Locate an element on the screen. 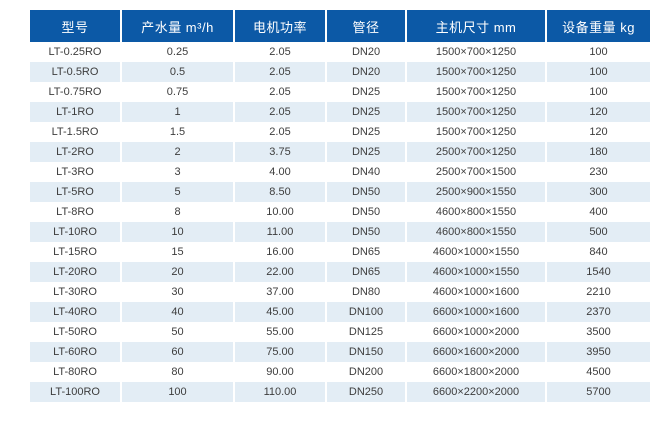 The height and width of the screenshot is (421, 666). cell-capacity: 60 is located at coordinates (176, 352).